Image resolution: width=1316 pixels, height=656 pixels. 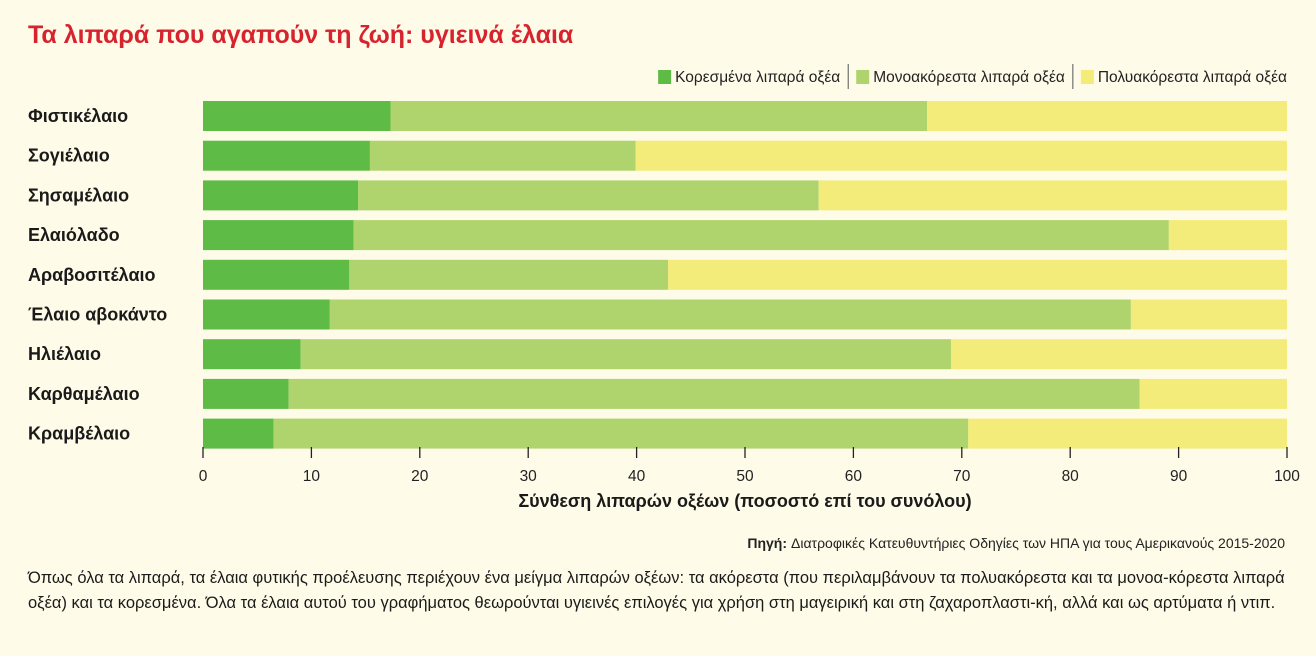 What do you see at coordinates (74, 235) in the screenshot?
I see `category-label: Ελαιόλαδο` at bounding box center [74, 235].